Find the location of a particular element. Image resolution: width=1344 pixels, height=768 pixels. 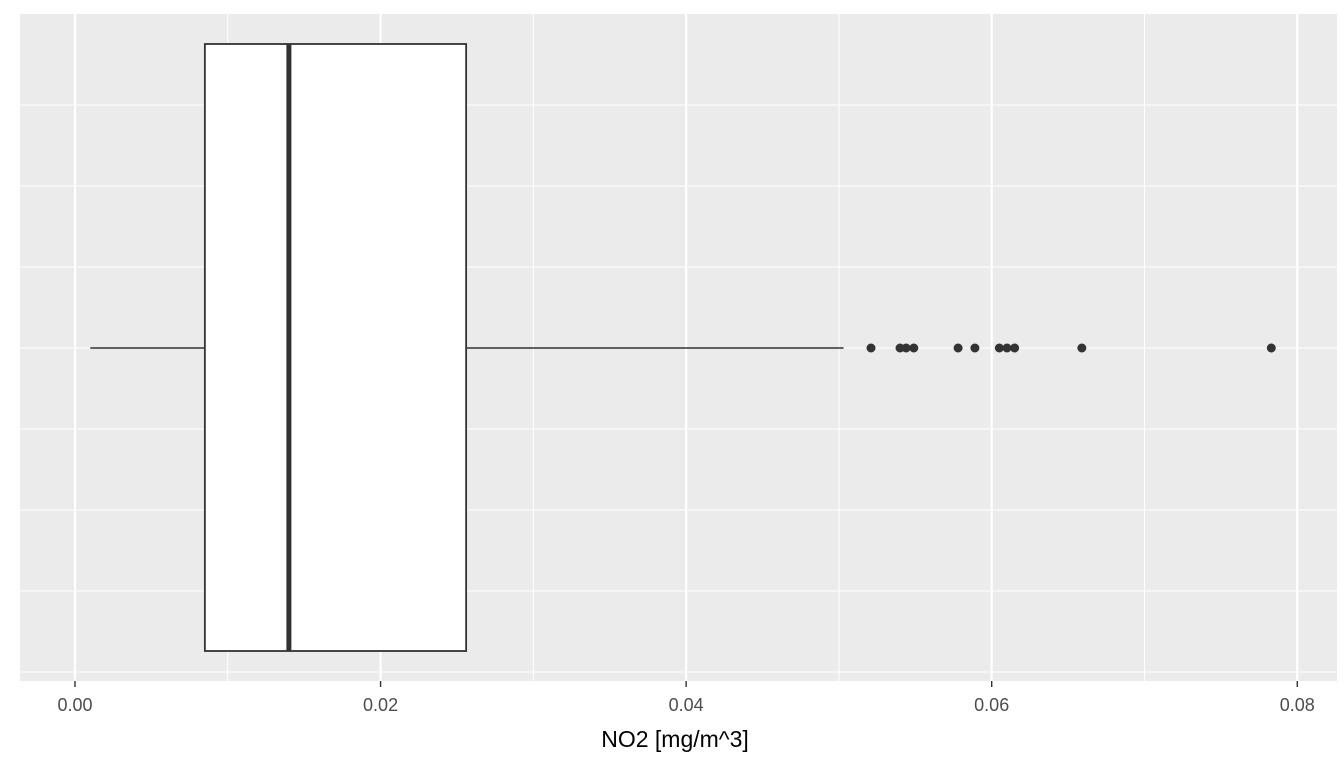

x-axis-title: NO2 [mg/m^3] is located at coordinates (675, 739).